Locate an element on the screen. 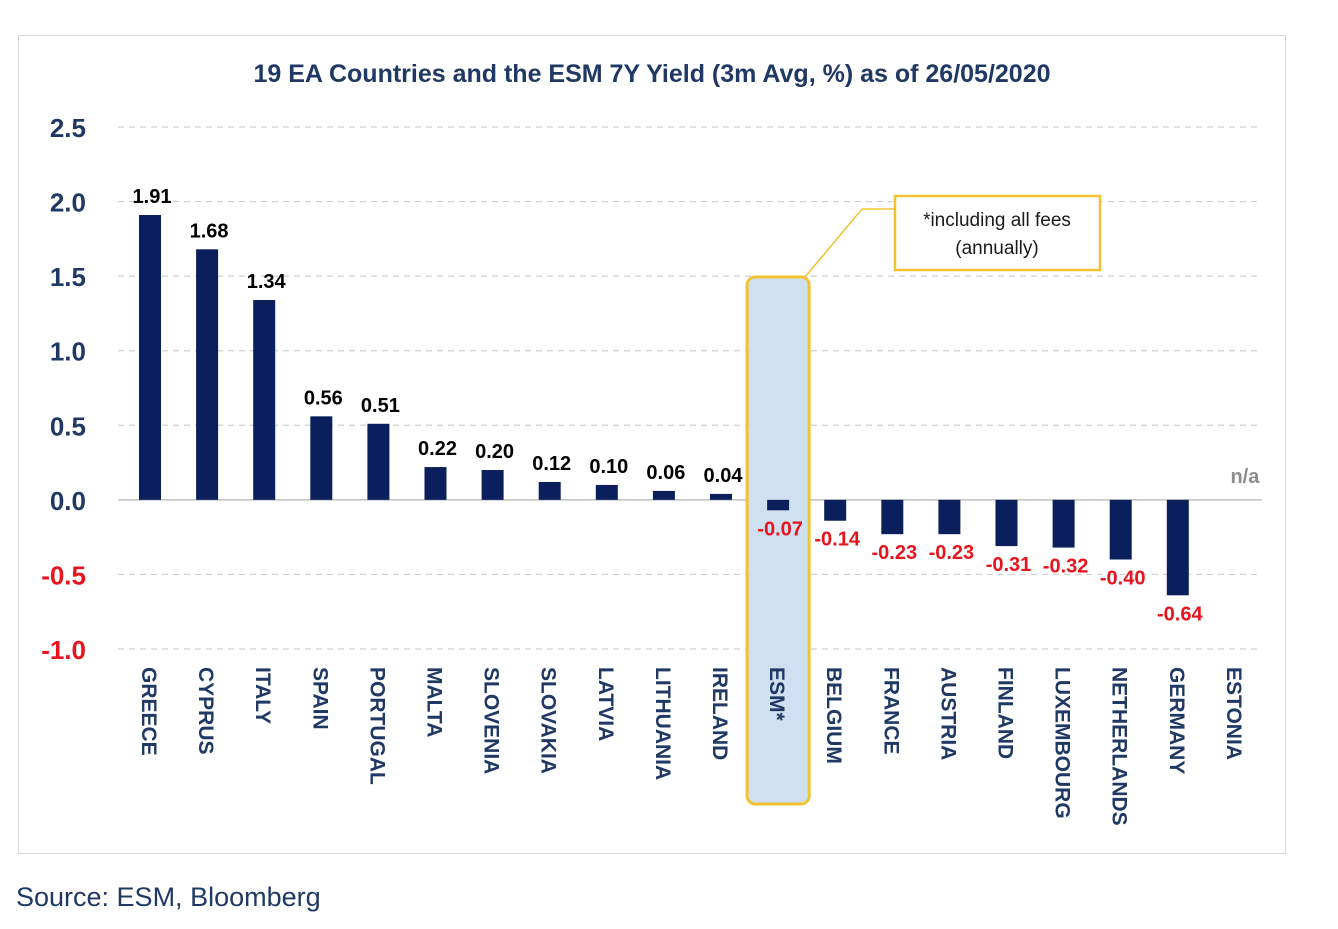 This screenshot has height=929, width=1338. data-label: -0.64 is located at coordinates (1180, 614).